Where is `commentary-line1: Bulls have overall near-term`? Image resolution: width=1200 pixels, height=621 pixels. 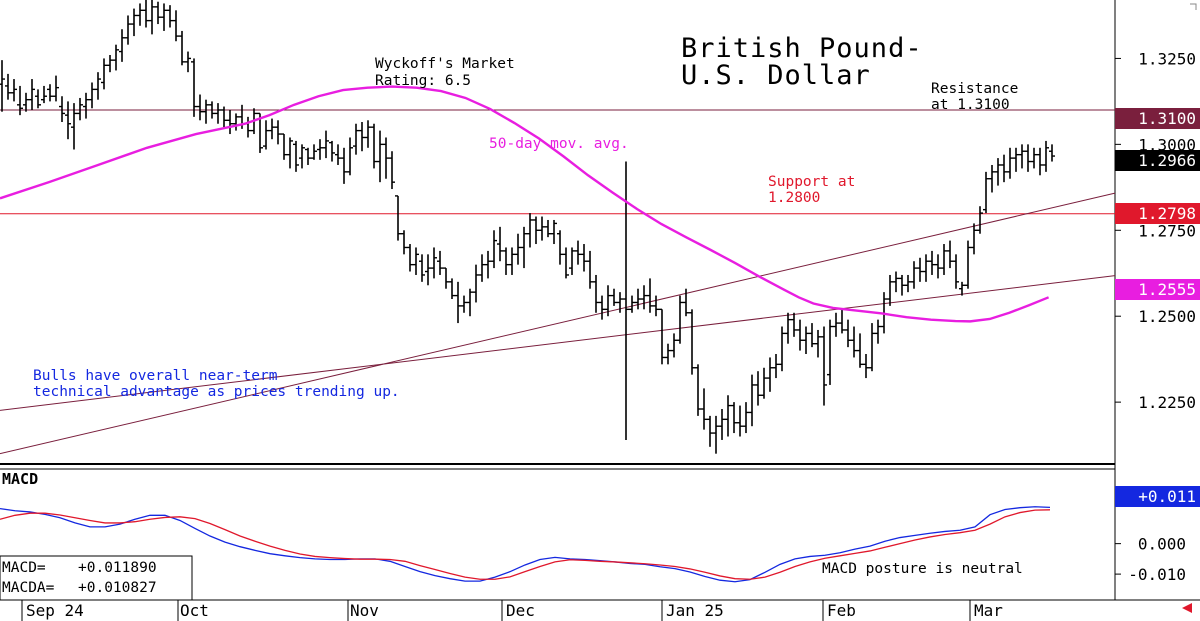
commentary-line1: Bulls have overall near-term is located at coordinates (155, 376).